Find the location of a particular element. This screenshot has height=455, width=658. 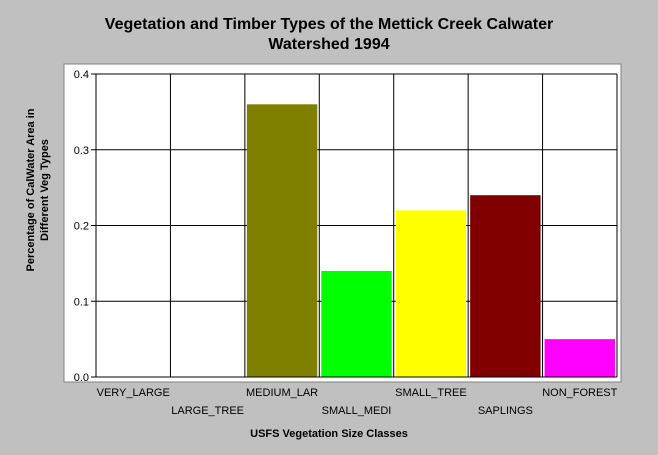

x-category-label: LARGE_TREE is located at coordinates (207, 411).